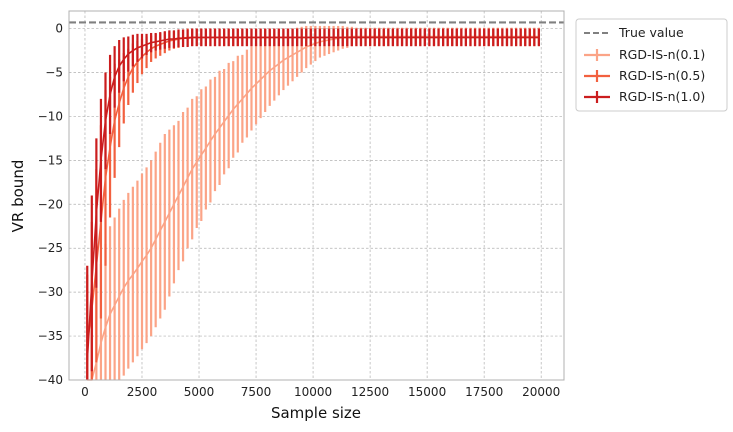 The width and height of the screenshot is (733, 432). What do you see at coordinates (662, 96) in the screenshot?
I see `legend-label: RGD-IS-n(1.0)` at bounding box center [662, 96].